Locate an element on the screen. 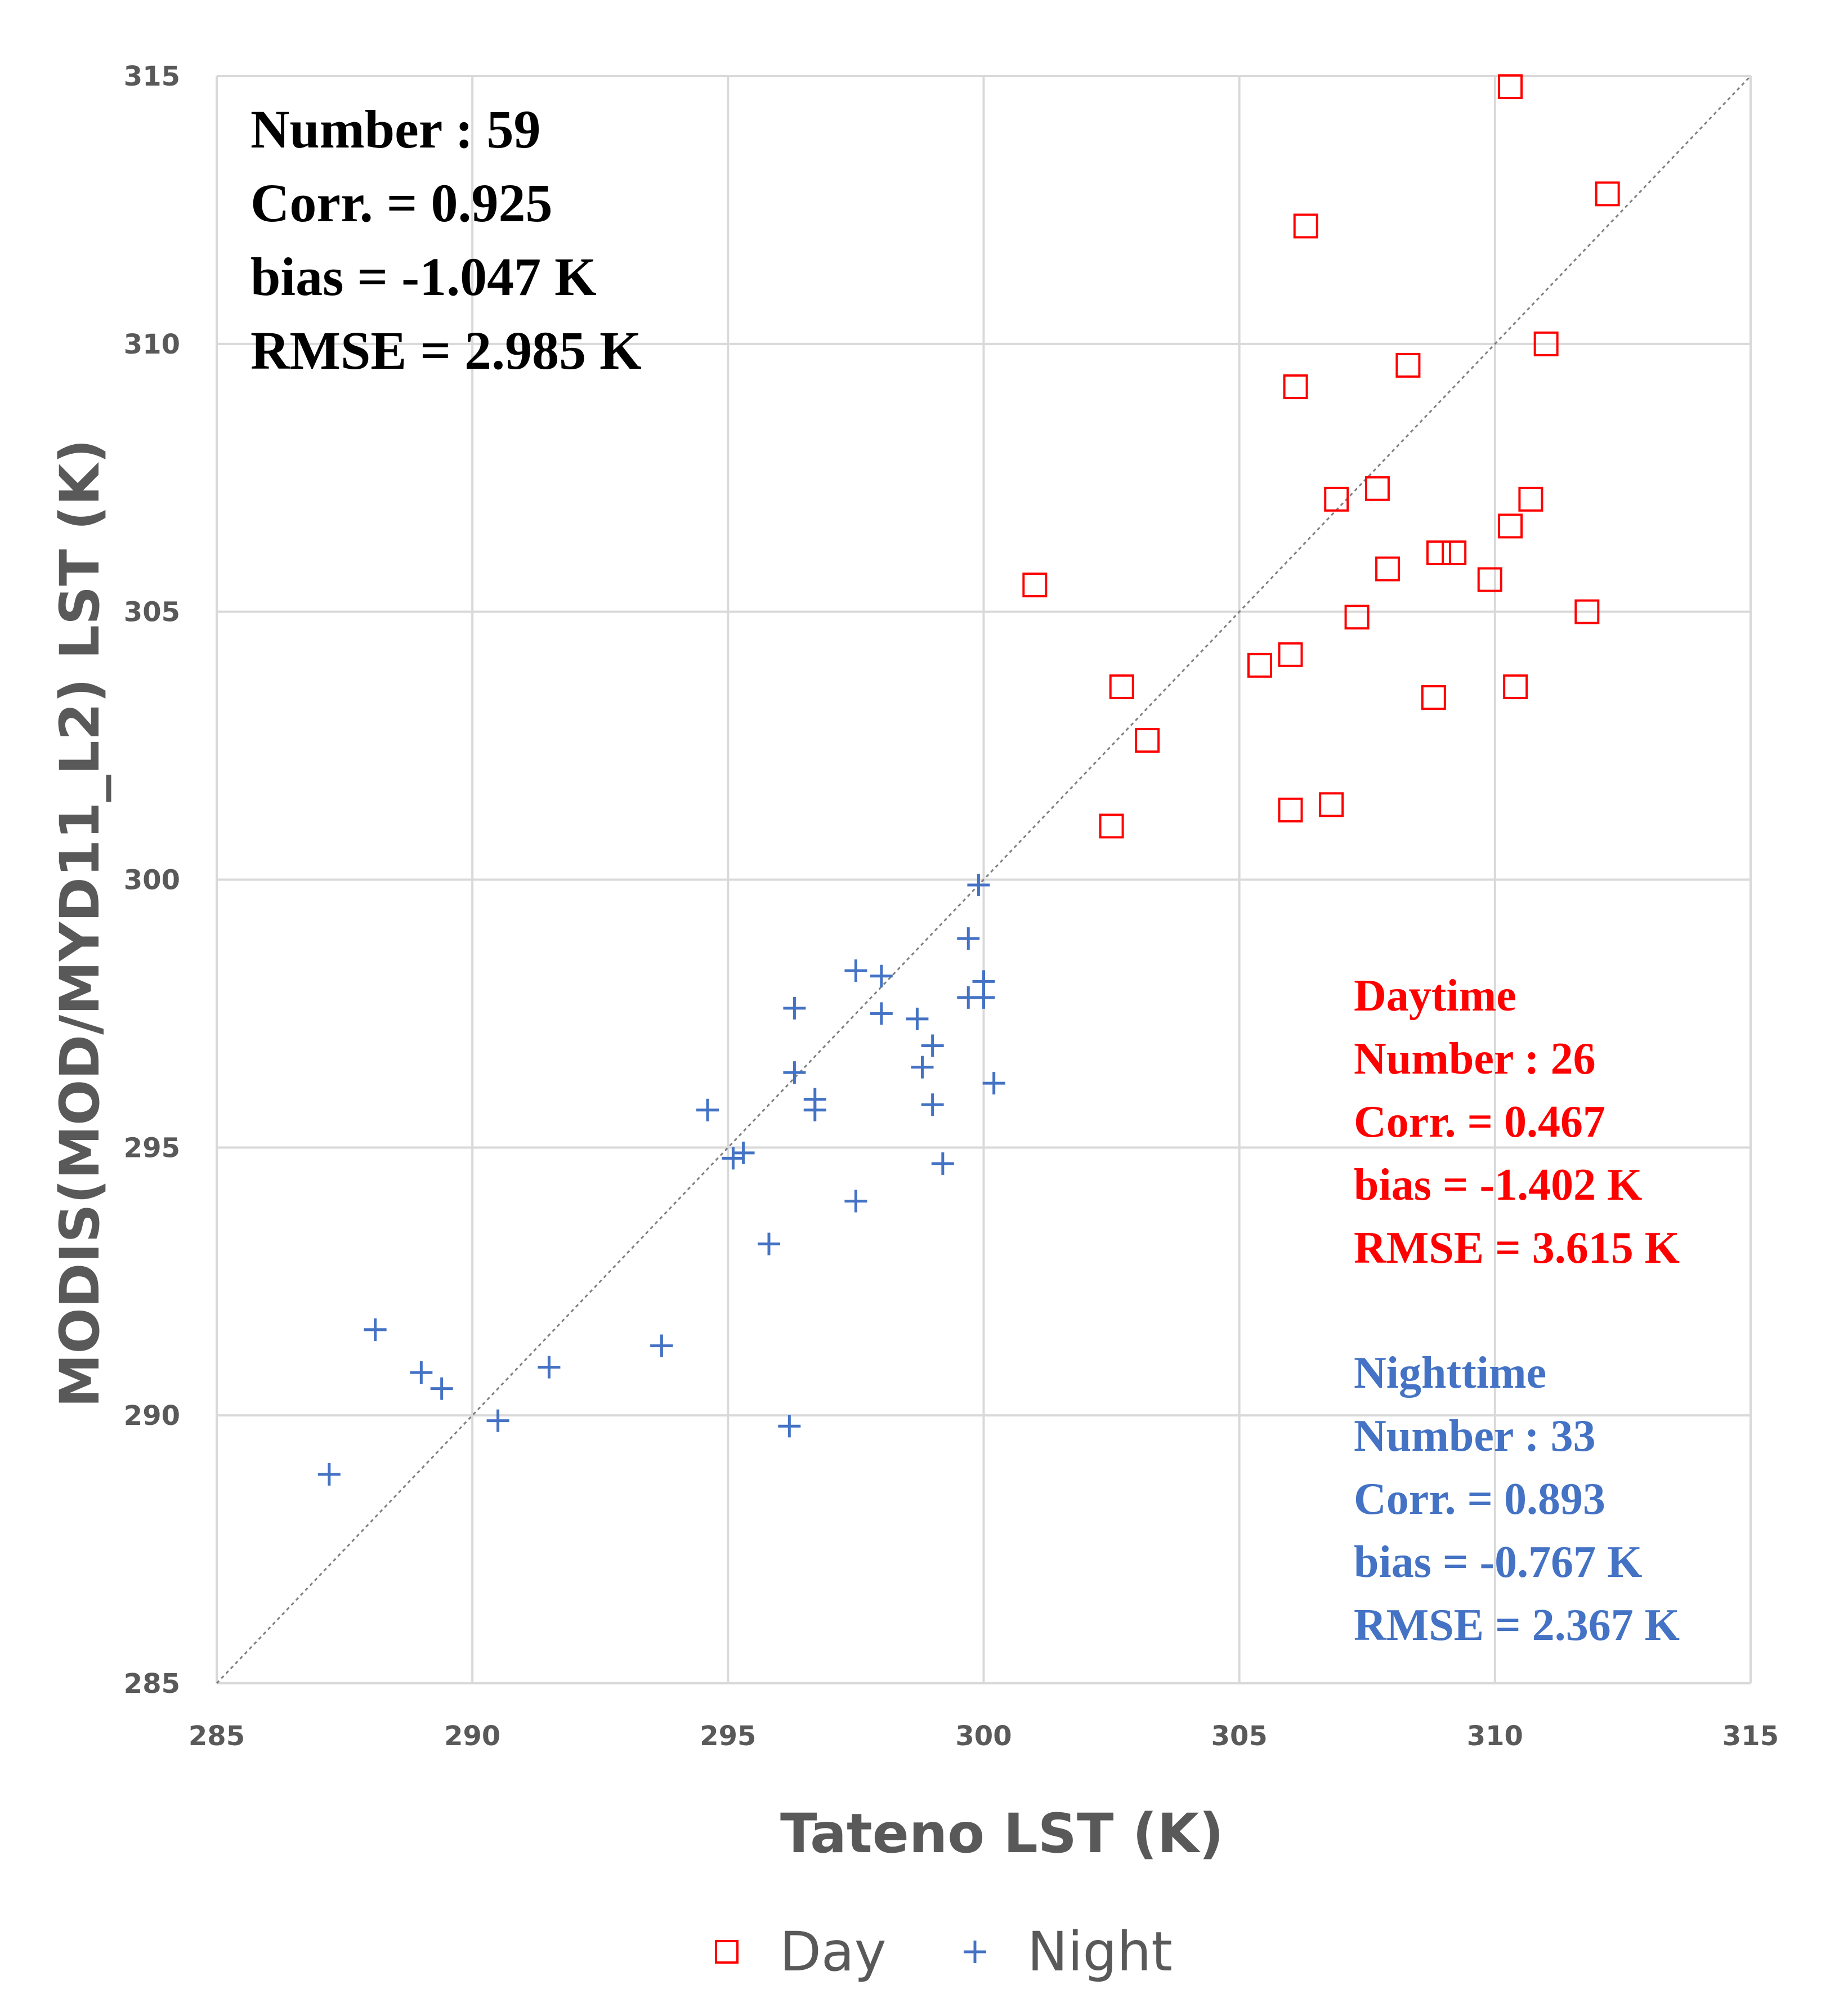  y-tick-label: 300 is located at coordinates (152, 881).